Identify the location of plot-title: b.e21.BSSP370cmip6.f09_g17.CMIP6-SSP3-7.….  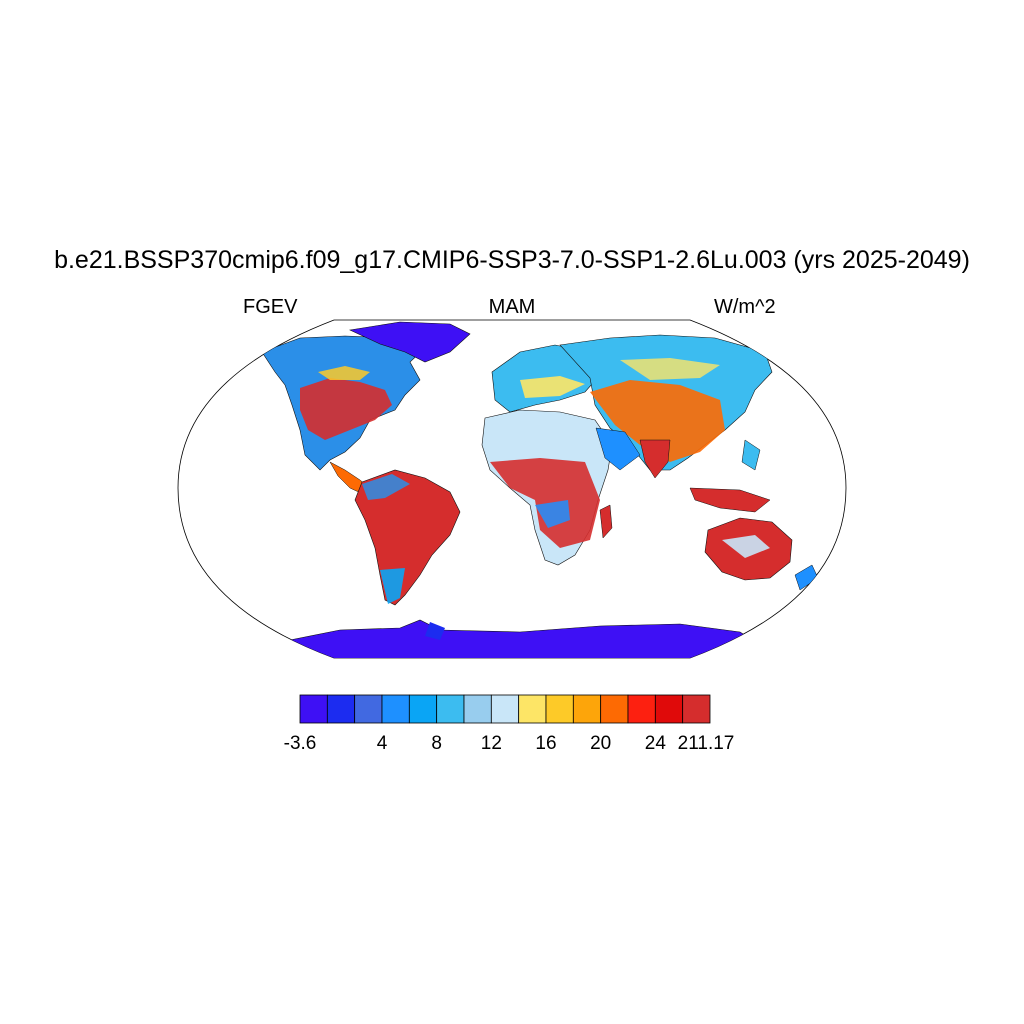
(512, 260).